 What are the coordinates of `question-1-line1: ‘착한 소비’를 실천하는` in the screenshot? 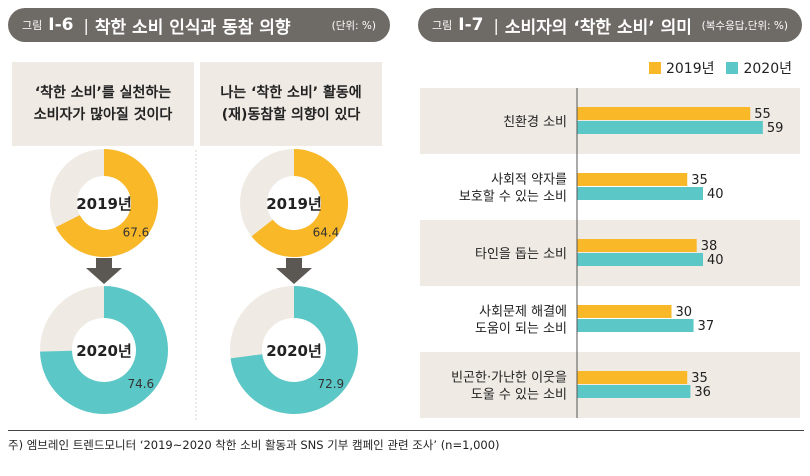 It's located at (103, 93).